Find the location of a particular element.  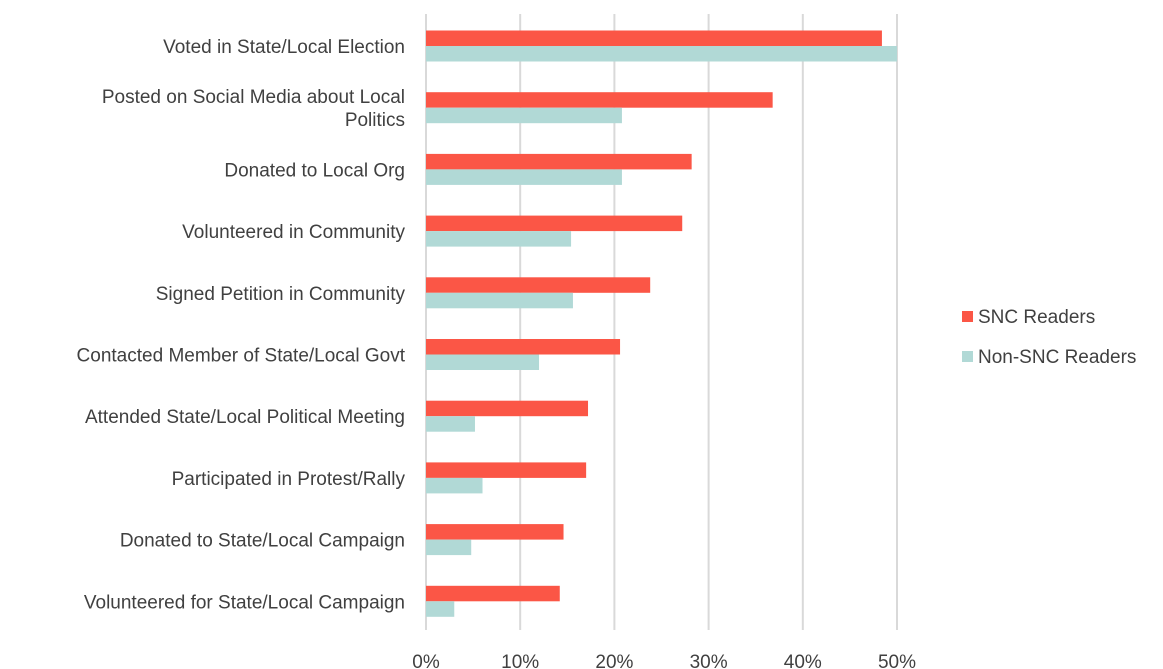

x-tick-label-3: 30% is located at coordinates (709, 660).